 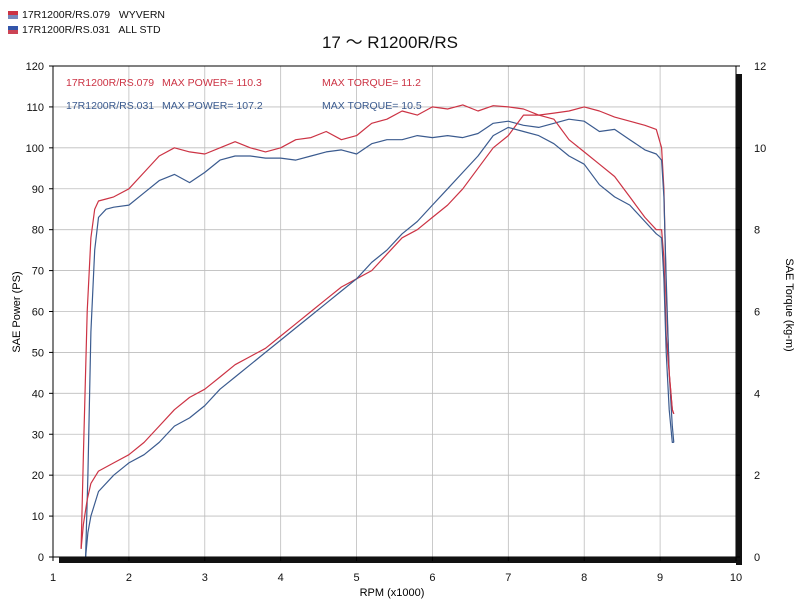 What do you see at coordinates (212, 106) in the screenshot?
I see `blue-max-power: MAX POWER= 107.2` at bounding box center [212, 106].